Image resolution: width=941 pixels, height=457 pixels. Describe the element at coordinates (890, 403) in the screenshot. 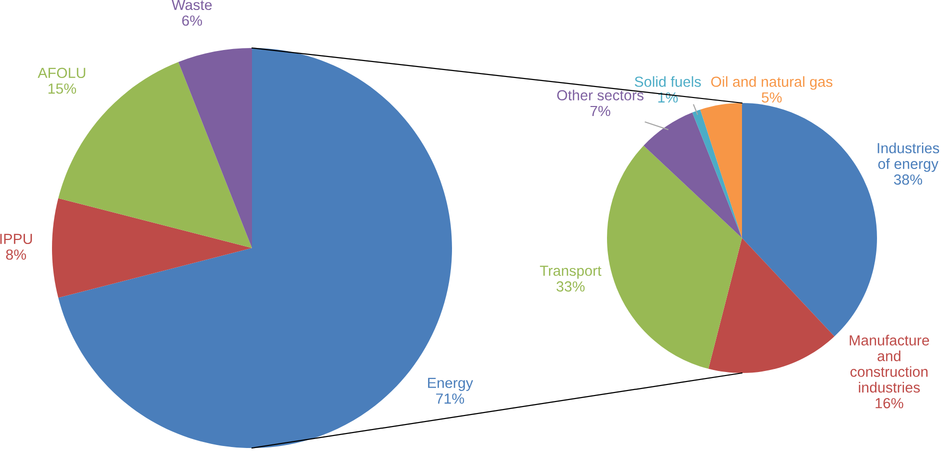

I see `data-label: 16%` at that location.